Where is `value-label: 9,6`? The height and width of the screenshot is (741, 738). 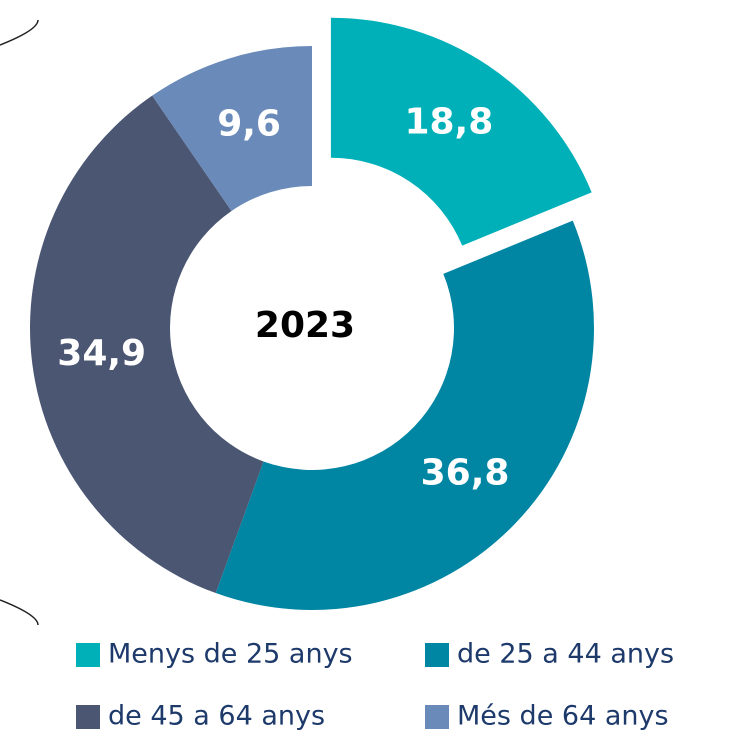 value-label: 9,6 is located at coordinates (249, 124).